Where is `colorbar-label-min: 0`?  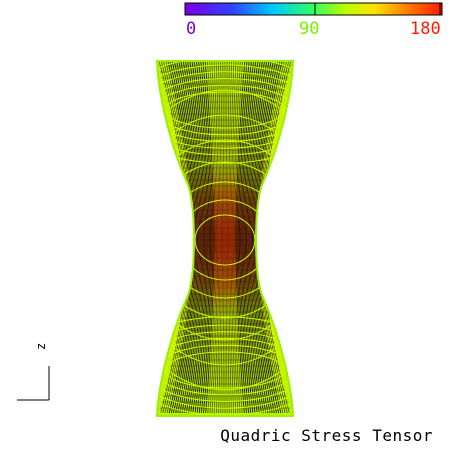
colorbar-label-min: 0 is located at coordinates (191, 29).